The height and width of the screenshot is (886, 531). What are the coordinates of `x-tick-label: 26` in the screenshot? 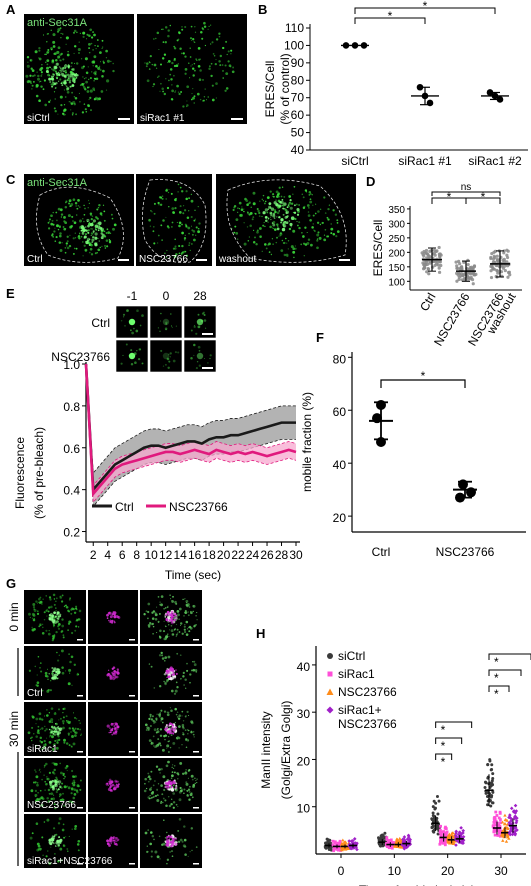 It's located at (267, 555).